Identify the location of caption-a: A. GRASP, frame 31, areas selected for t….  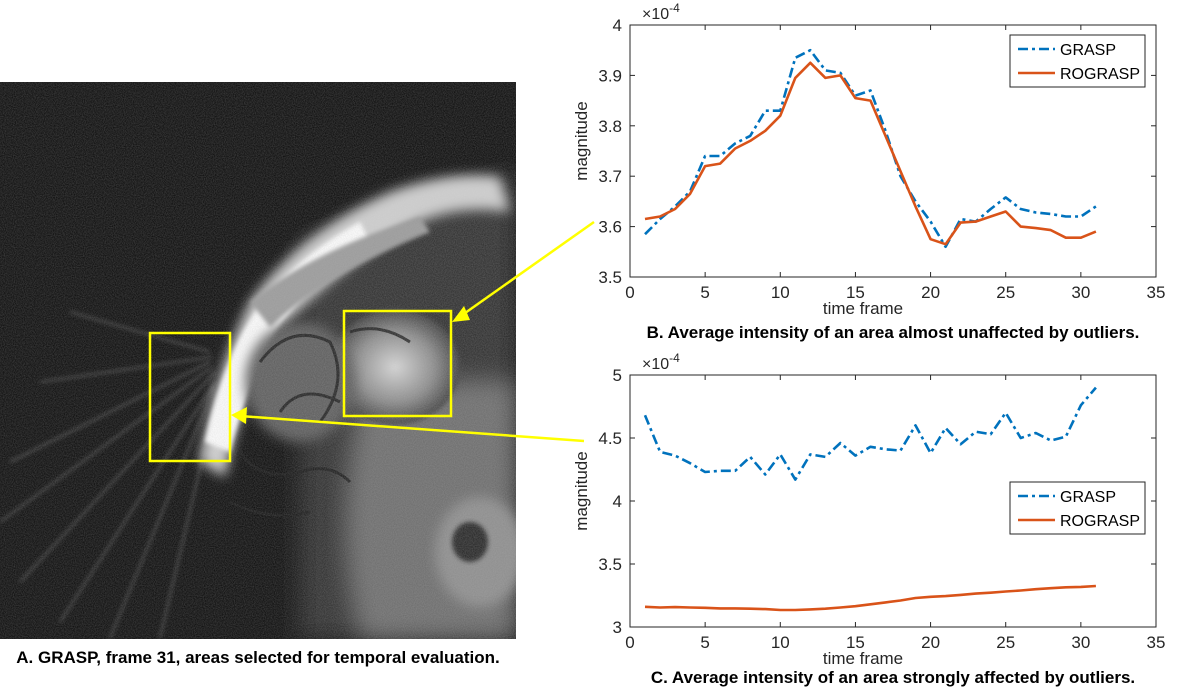
(258, 657).